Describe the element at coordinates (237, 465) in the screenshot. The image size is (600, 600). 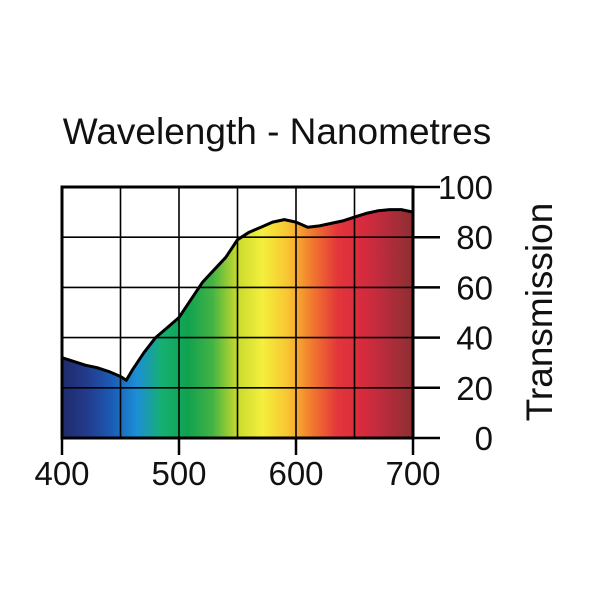
I see `x-axis-ticks: 400 500 600 700` at that location.